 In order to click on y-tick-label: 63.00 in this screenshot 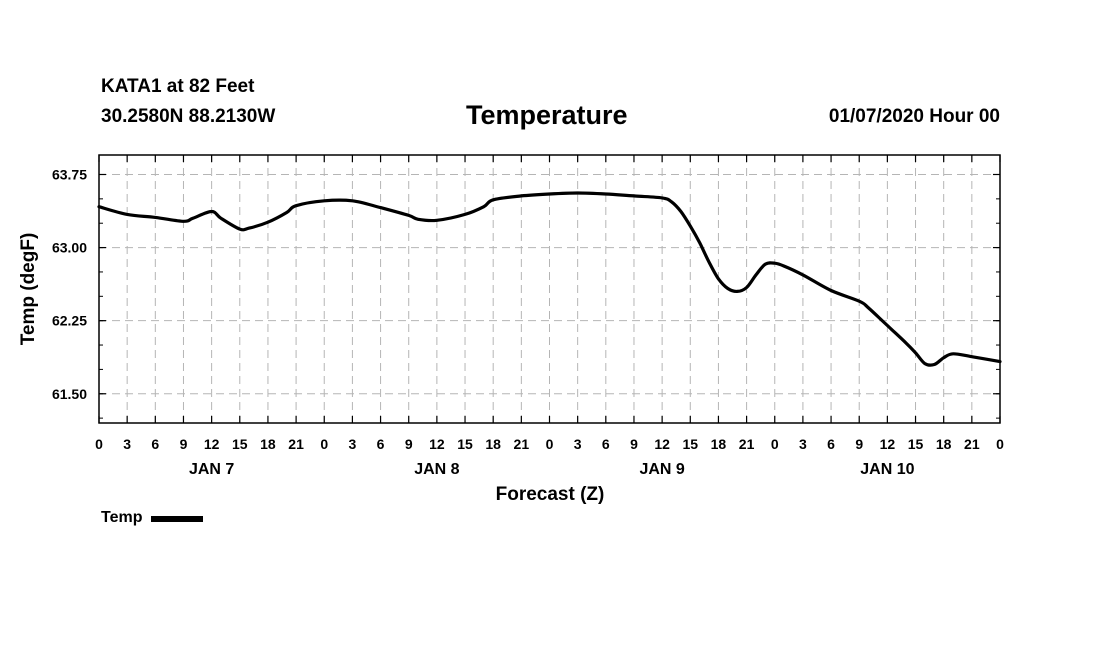, I will do `click(69, 248)`.